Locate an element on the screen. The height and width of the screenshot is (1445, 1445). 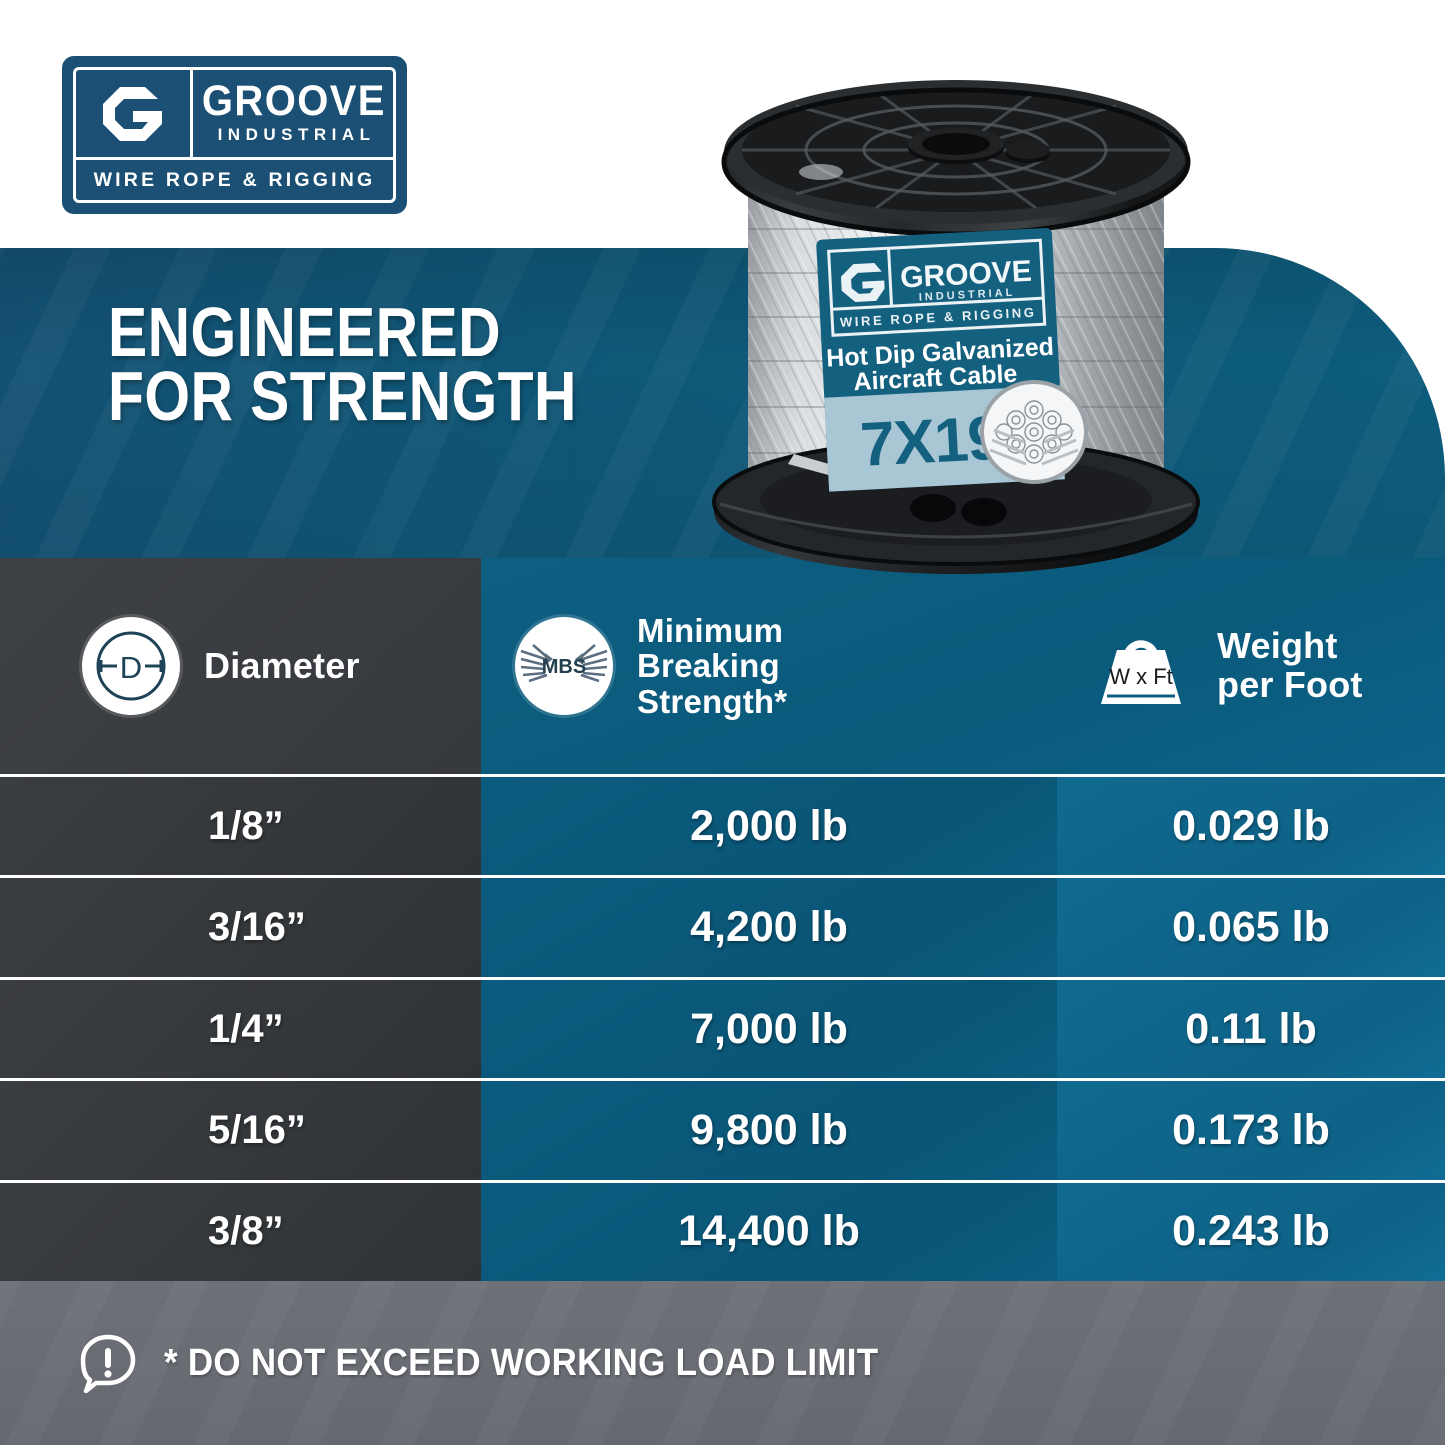
cell-diameter: 1/8” is located at coordinates (240, 826).